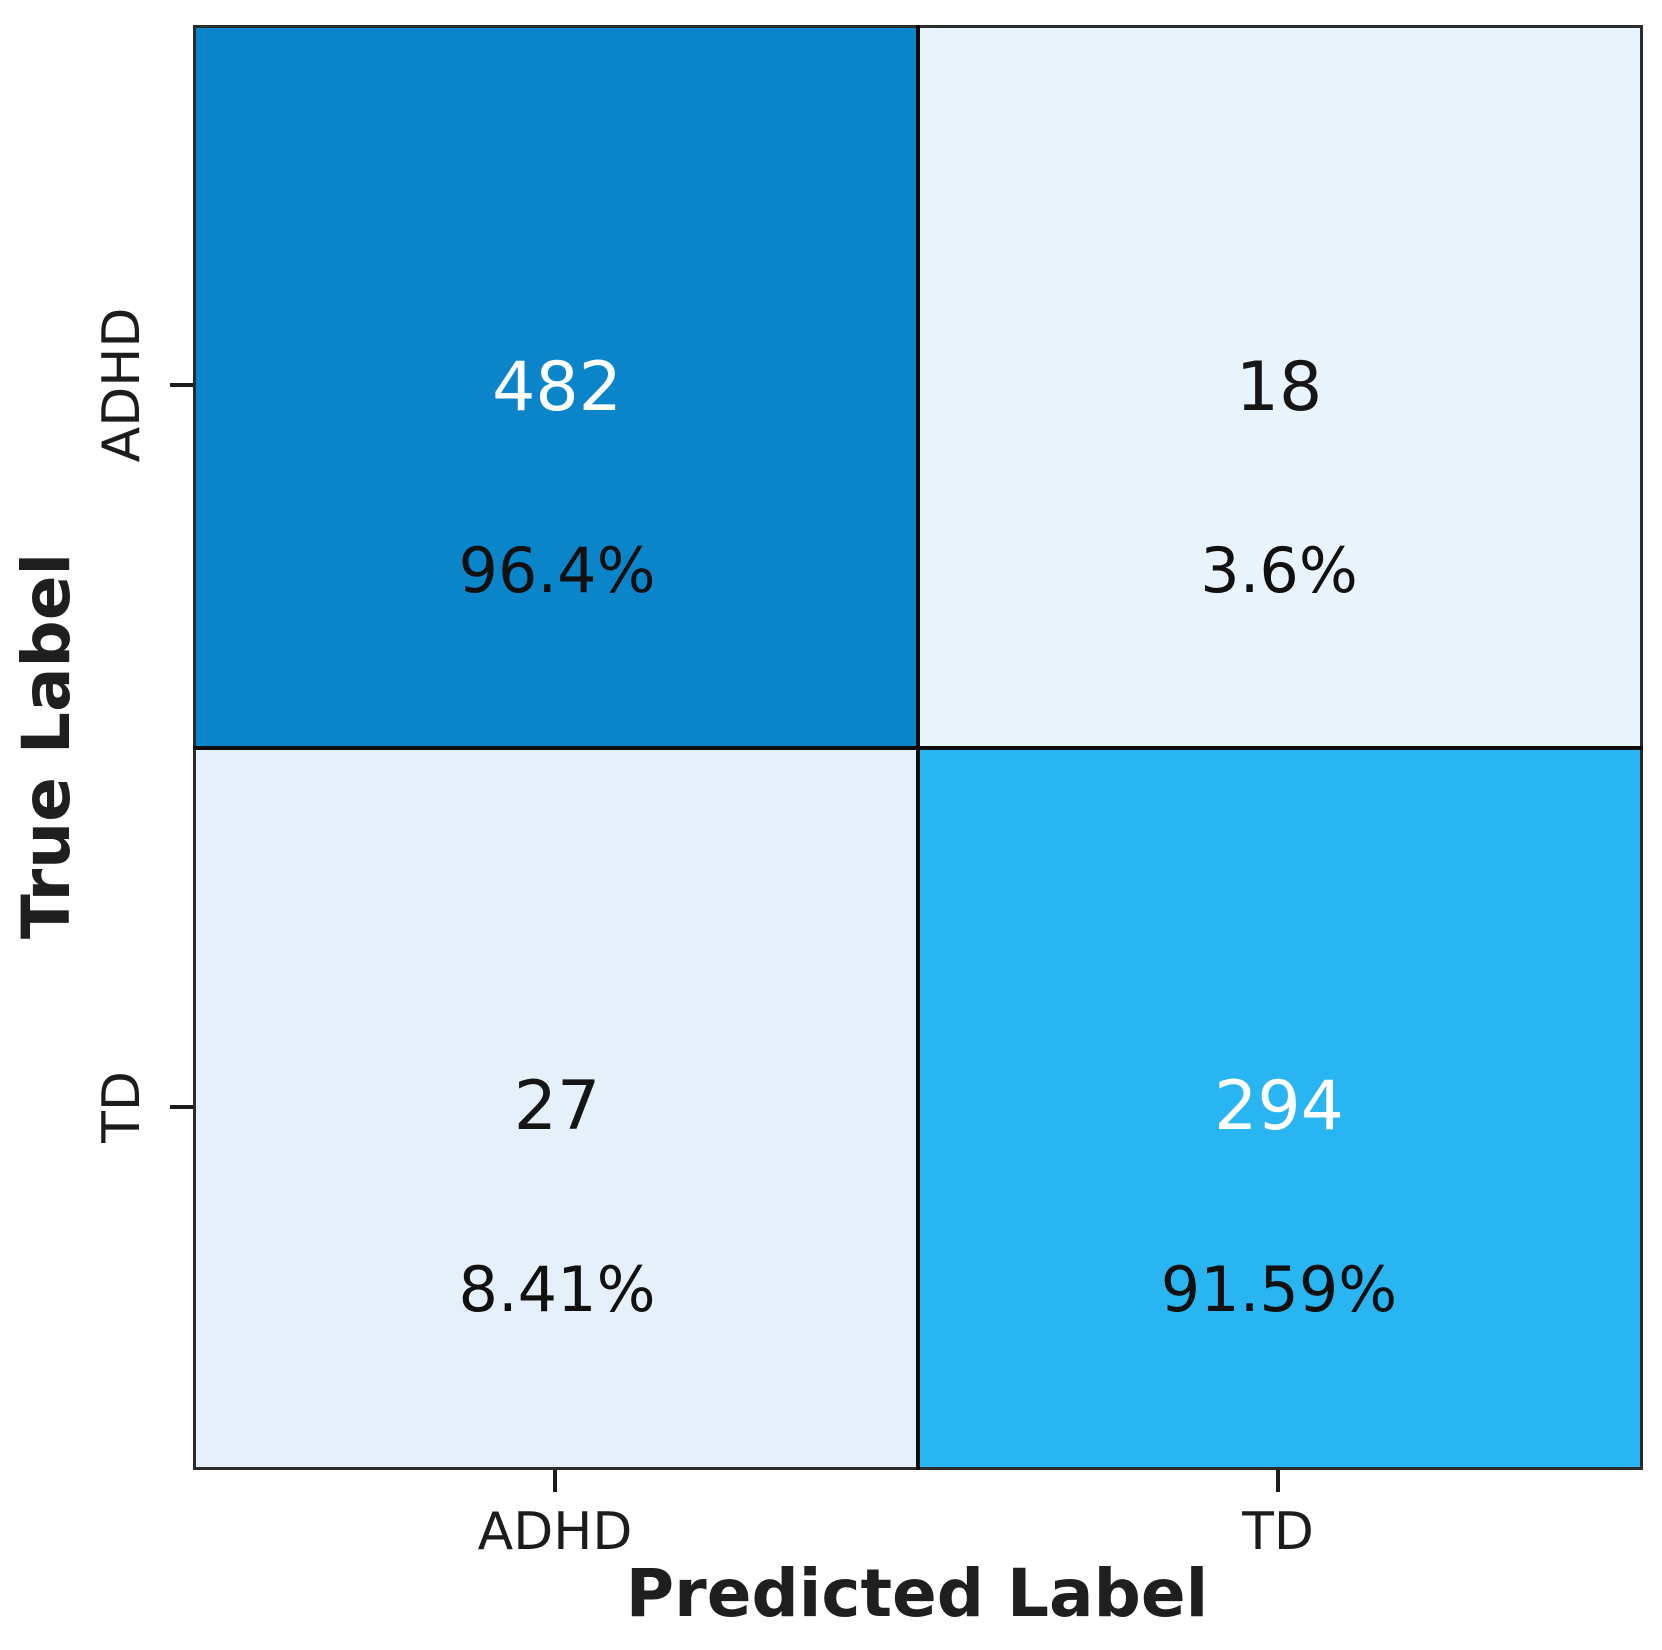  I want to click on x-tick-label-td: TD, so click(1278, 1532).